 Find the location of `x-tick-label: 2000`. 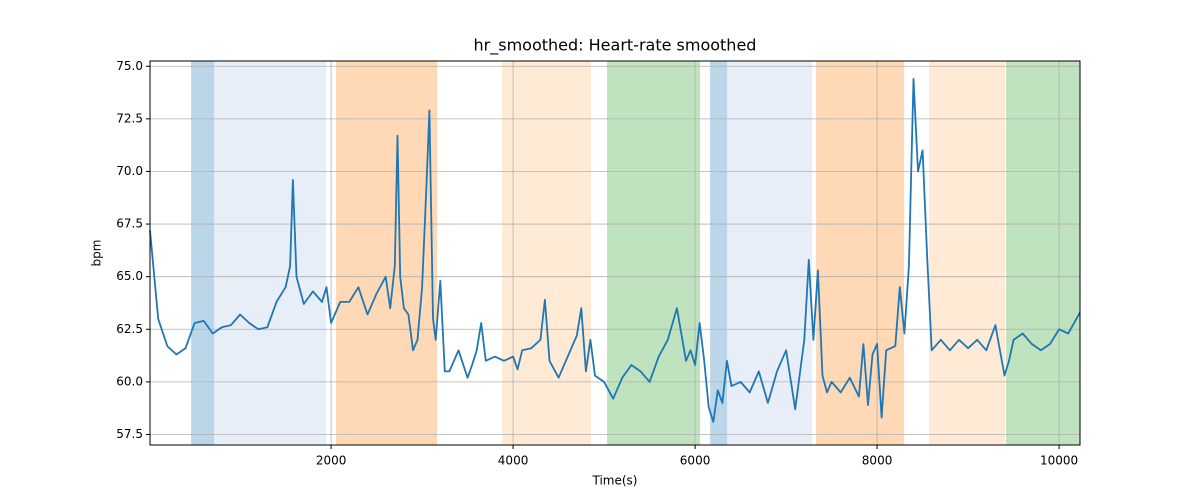

x-tick-label: 2000 is located at coordinates (331, 461).